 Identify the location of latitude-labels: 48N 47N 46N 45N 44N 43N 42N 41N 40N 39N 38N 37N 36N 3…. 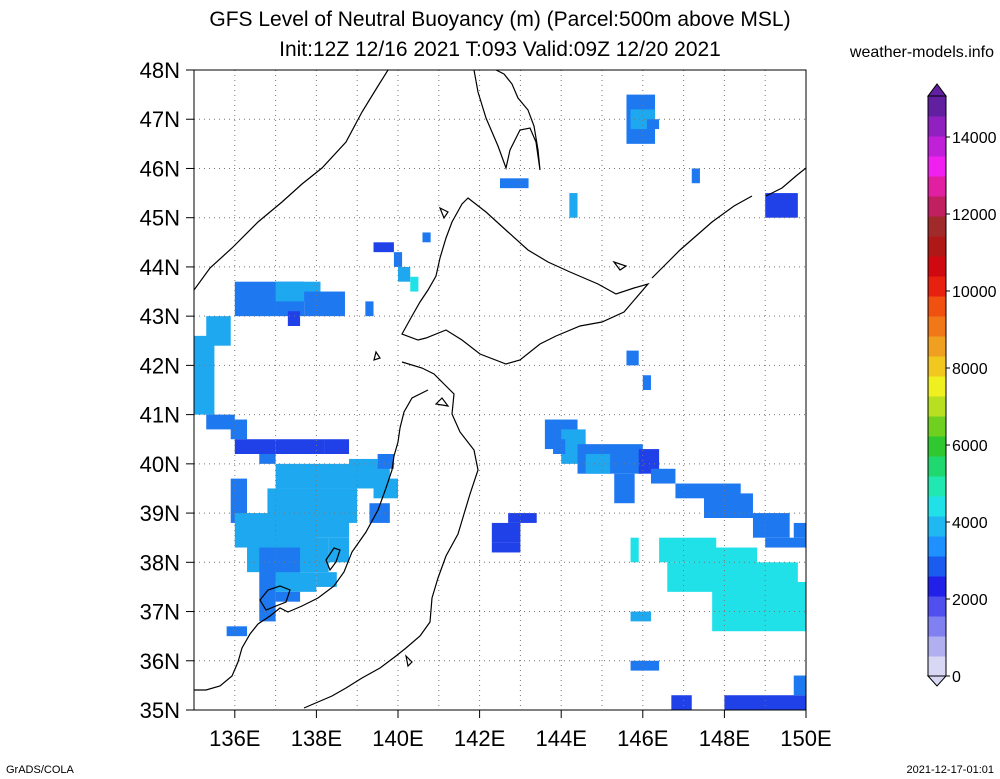
(167, 390).